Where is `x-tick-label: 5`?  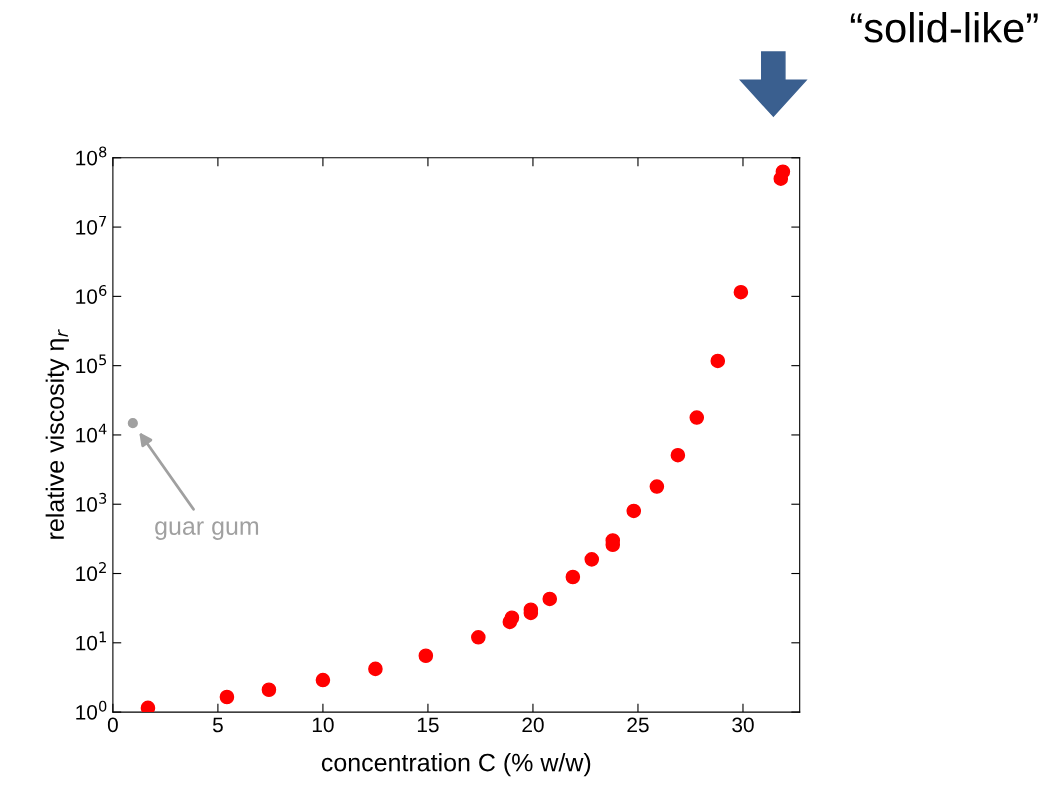
x-tick-label: 5 is located at coordinates (217, 725).